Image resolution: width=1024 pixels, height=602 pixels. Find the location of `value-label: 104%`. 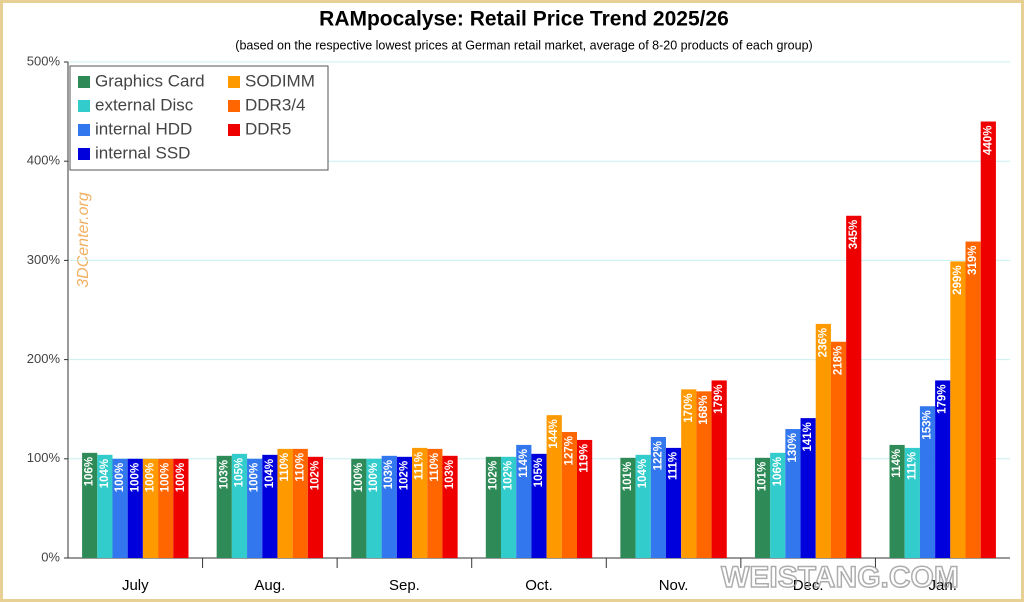

value-label: 104% is located at coordinates (270, 473).